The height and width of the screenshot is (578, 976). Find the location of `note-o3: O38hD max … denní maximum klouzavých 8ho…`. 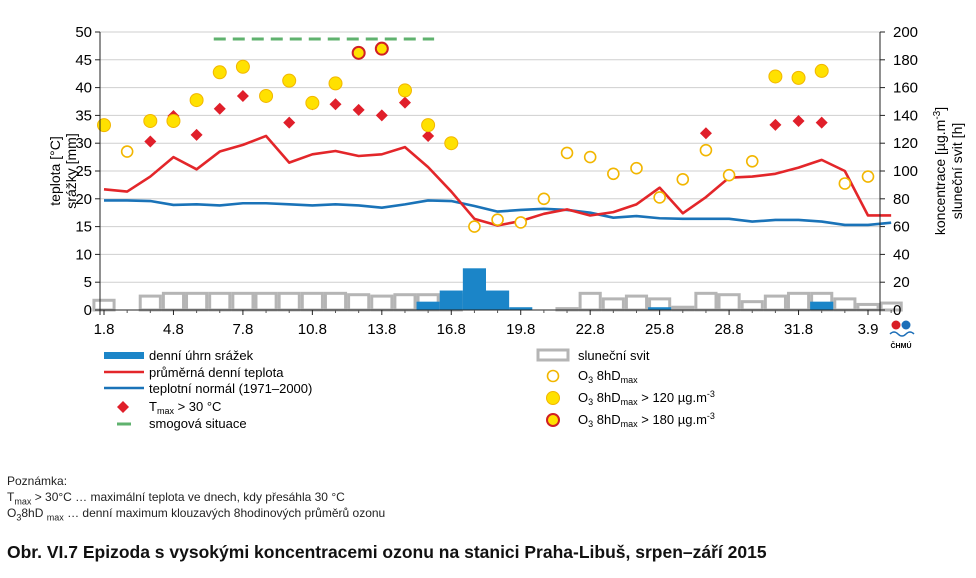

note-o3: O38hD max … denní maximum klouzavých 8ho… is located at coordinates (196, 514).